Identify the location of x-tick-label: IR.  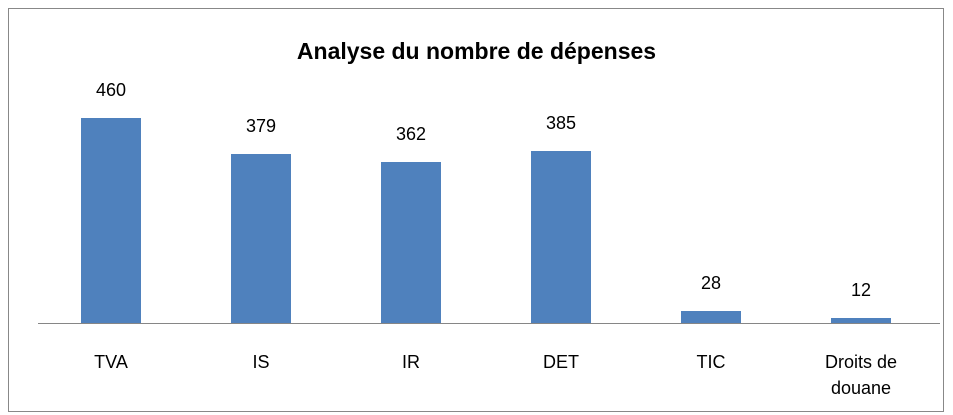
(411, 362).